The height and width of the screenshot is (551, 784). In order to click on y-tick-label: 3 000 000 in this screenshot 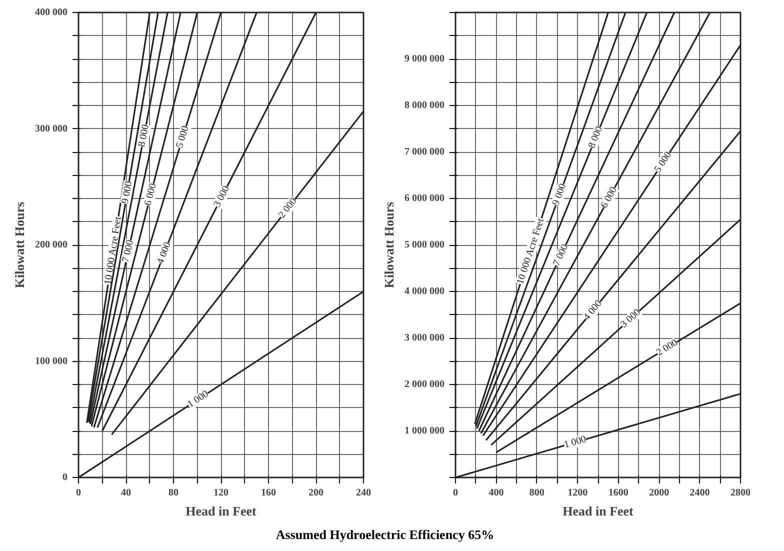, I will do `click(424, 338)`.